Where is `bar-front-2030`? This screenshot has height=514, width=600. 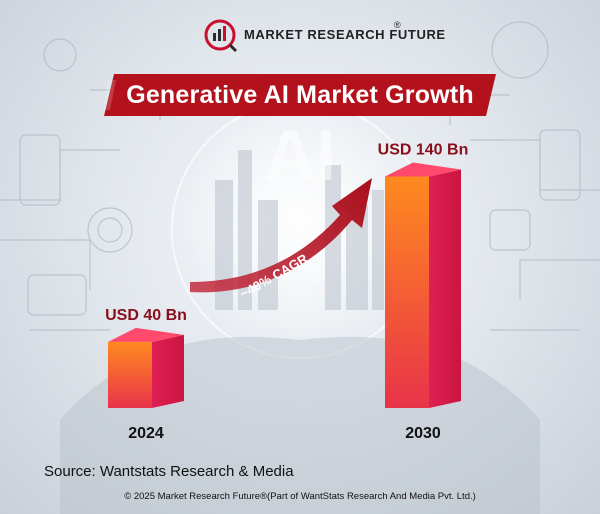 bar-front-2030 is located at coordinates (407, 292).